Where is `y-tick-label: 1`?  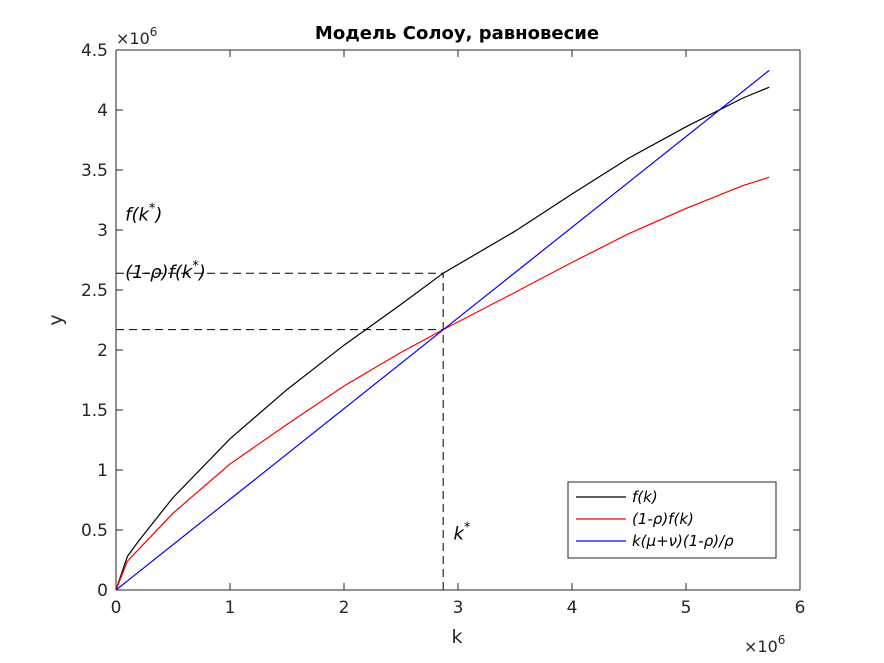 y-tick-label: 1 is located at coordinates (102, 471).